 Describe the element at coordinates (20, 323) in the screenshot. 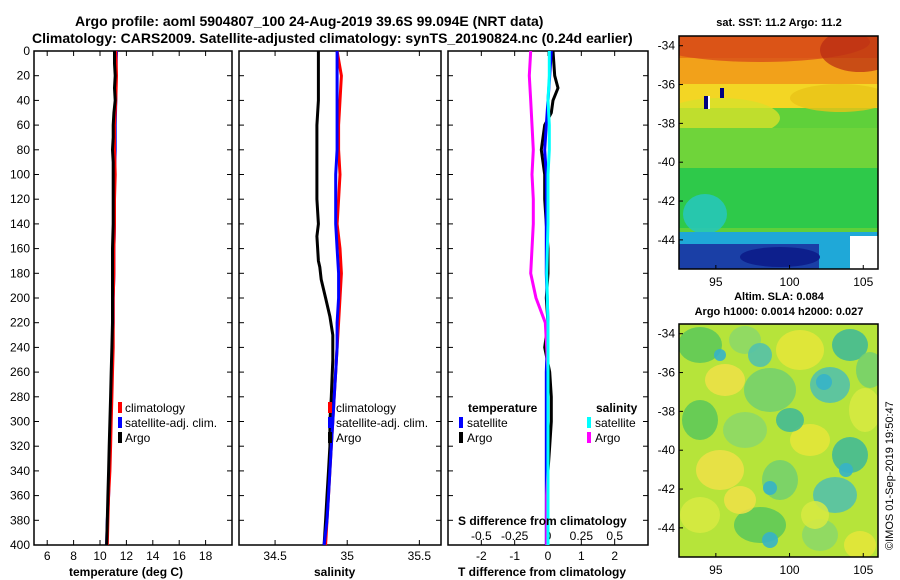

I see `y-tick-label: 220` at that location.